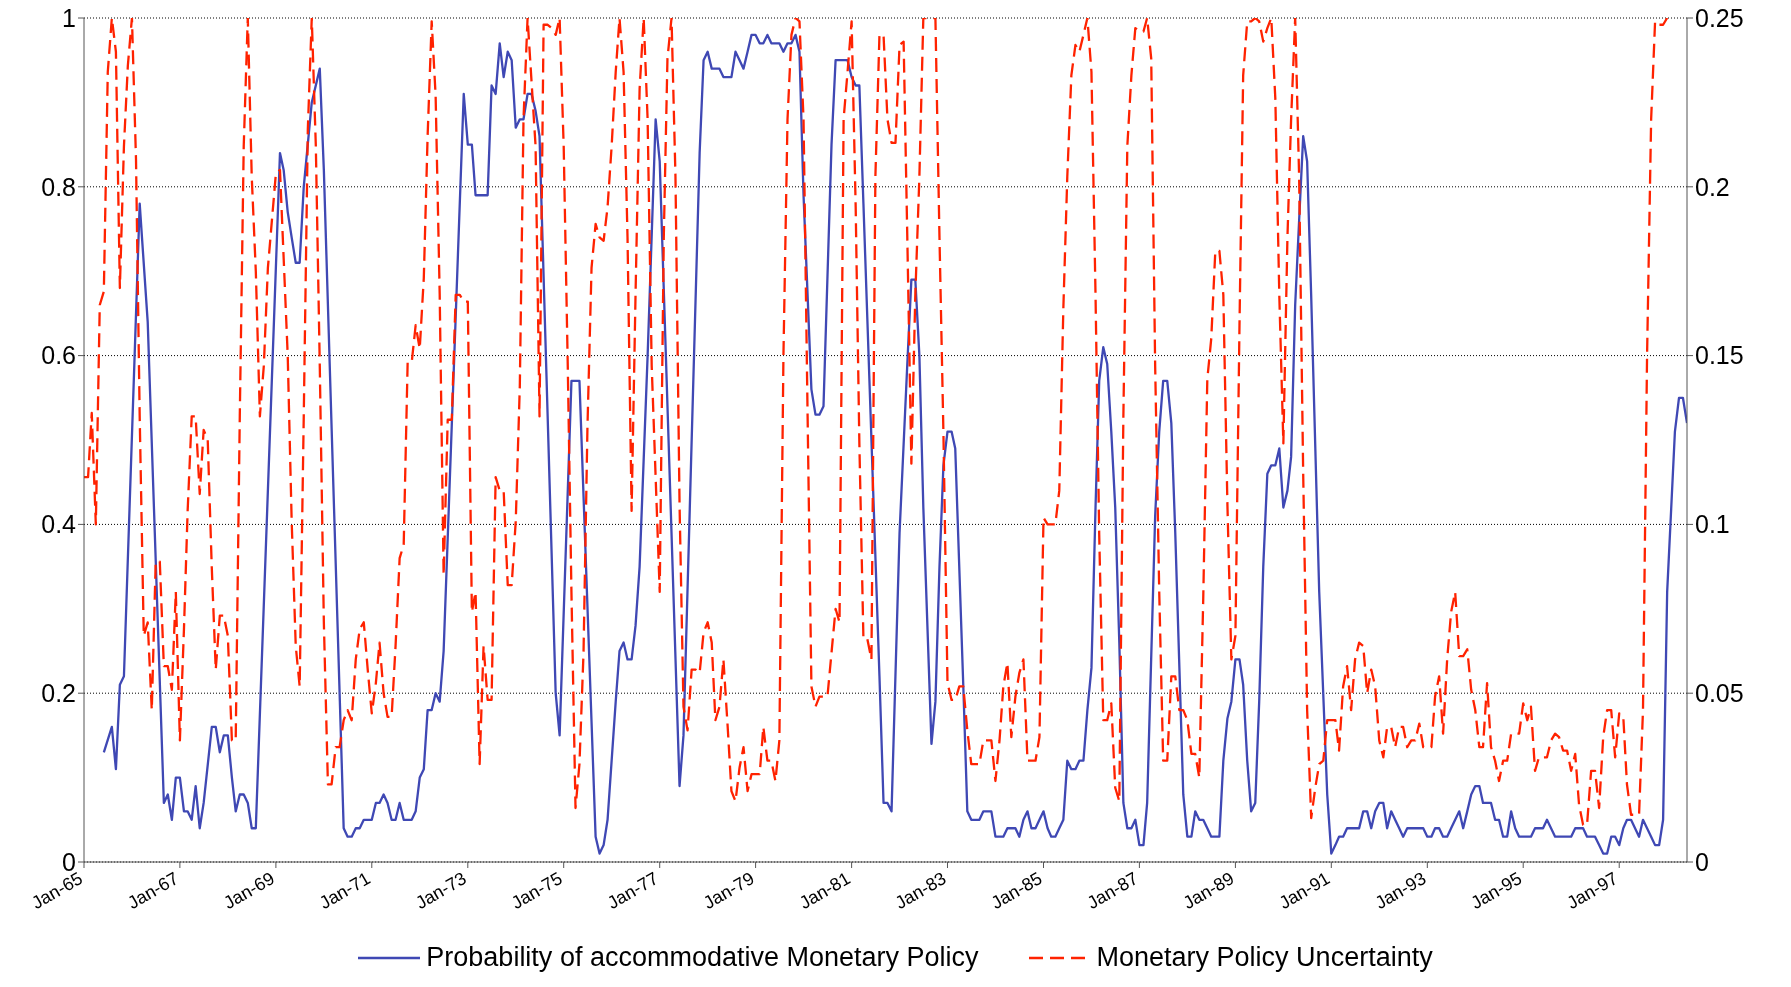 This screenshot has width=1791, height=987. I want to click on legend-label: Probability of accommodative Monetary Policy, so click(702, 957).